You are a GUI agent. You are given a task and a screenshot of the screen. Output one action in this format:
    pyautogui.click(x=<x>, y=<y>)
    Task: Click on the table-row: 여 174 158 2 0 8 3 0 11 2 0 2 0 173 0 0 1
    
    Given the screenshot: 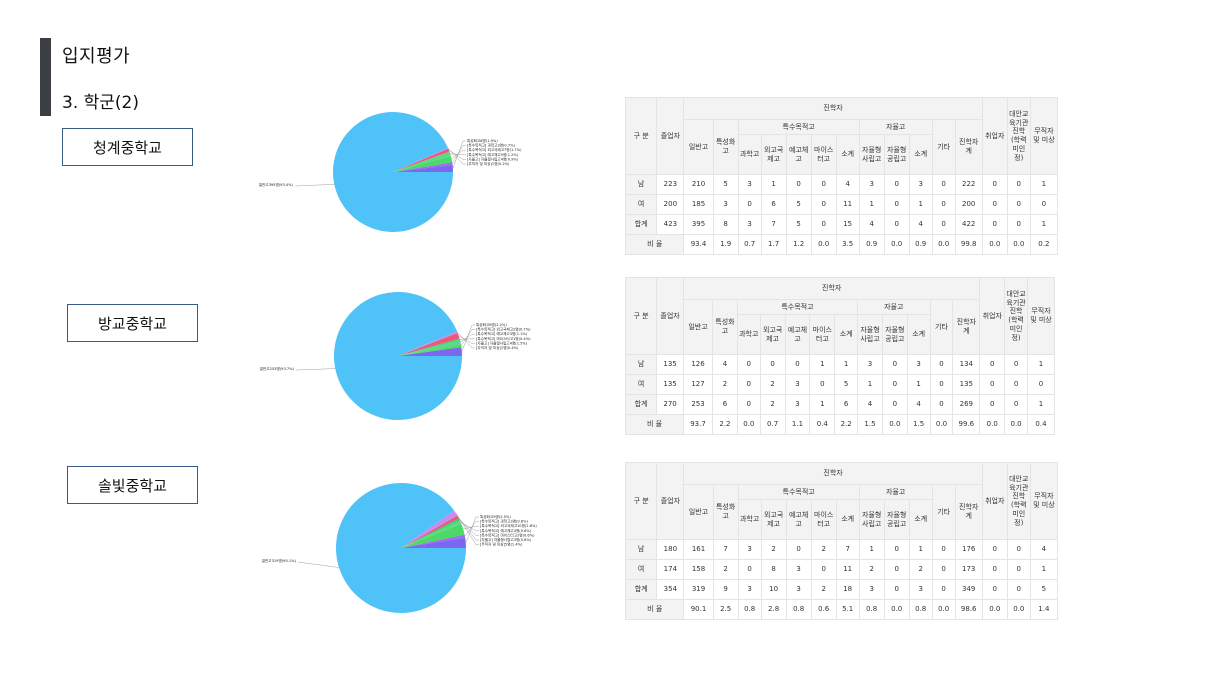 What is the action you would take?
    pyautogui.click(x=841, y=569)
    